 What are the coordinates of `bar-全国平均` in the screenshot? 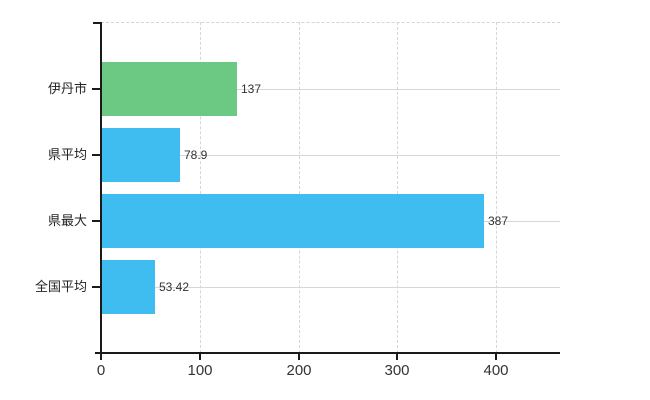 It's located at (128, 287).